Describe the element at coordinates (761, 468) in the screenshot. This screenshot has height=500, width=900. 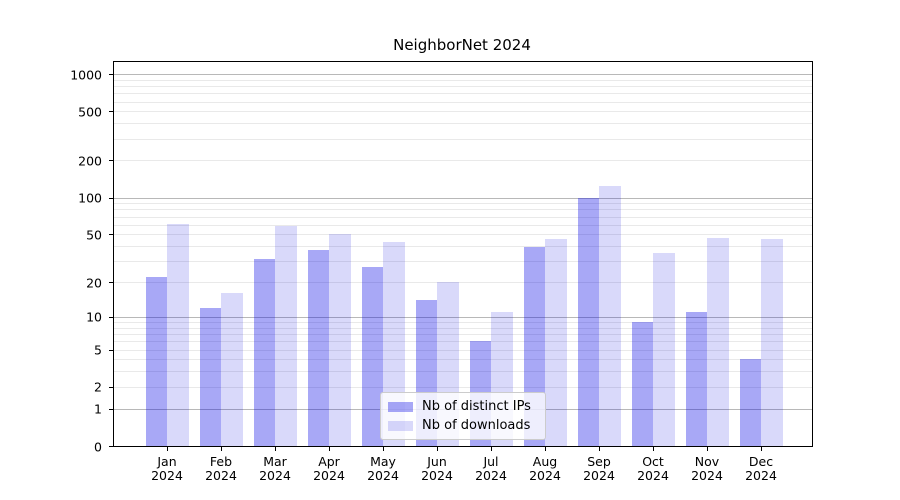
I see `x-tick-label: Dec 2024` at that location.